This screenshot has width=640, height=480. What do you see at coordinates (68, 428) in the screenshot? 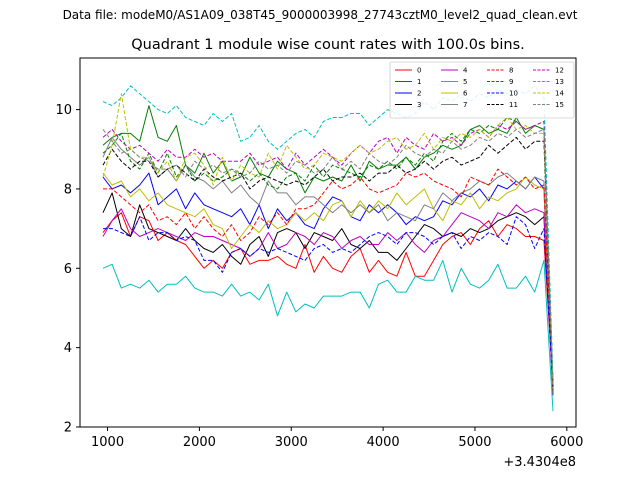
I see `y-tick-label: 2` at bounding box center [68, 428].